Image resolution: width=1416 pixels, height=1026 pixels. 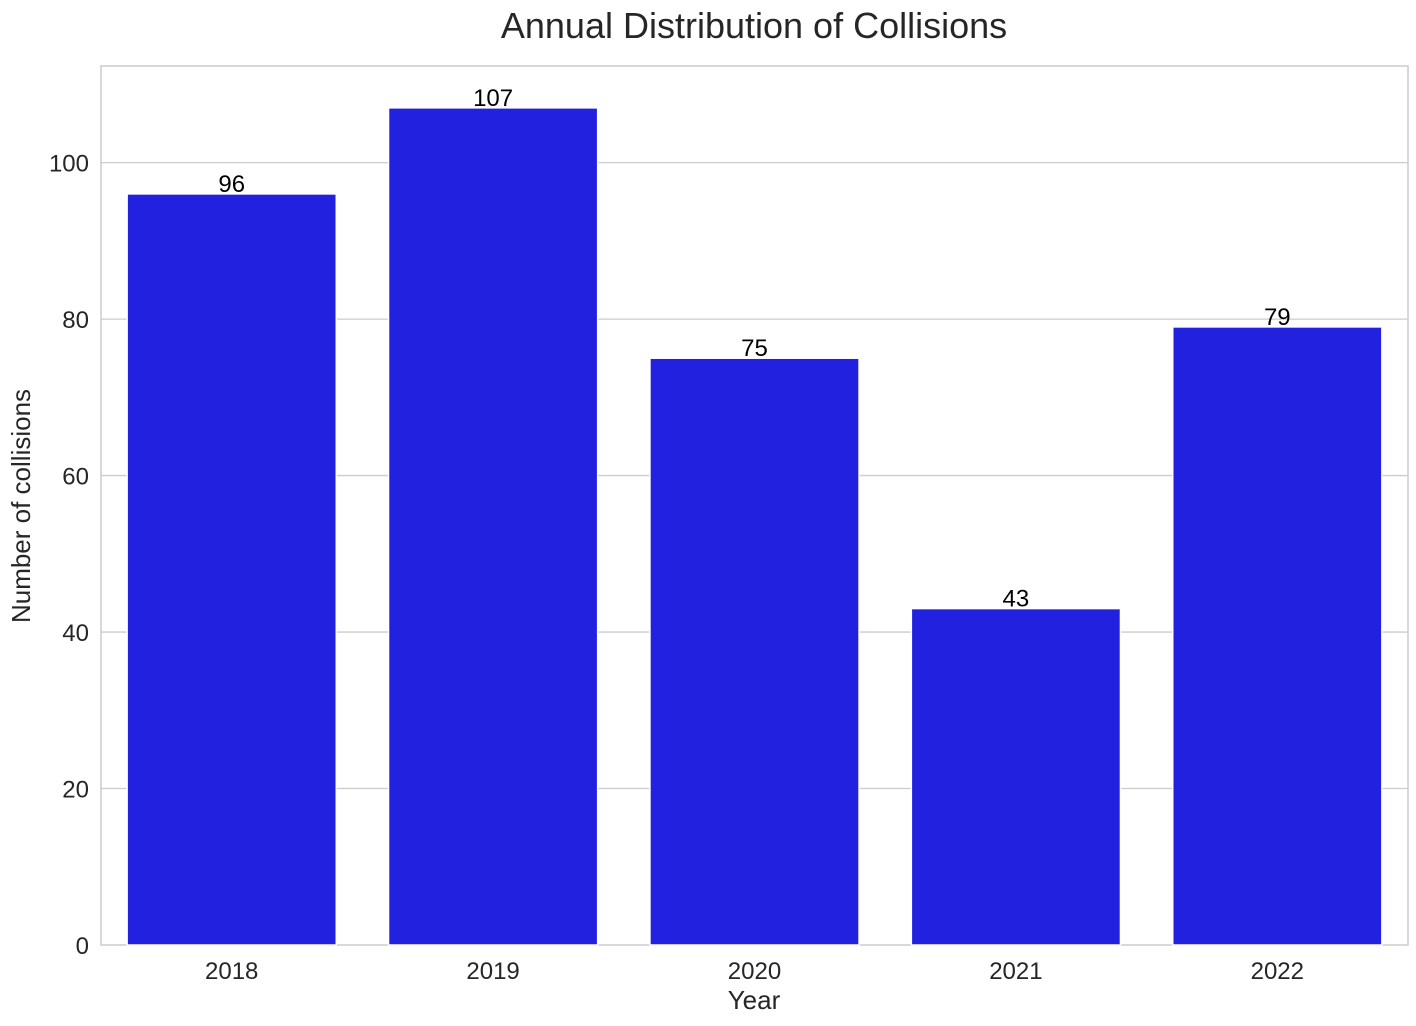 What do you see at coordinates (75, 477) in the screenshot?
I see `y-tick-label: 60` at bounding box center [75, 477].